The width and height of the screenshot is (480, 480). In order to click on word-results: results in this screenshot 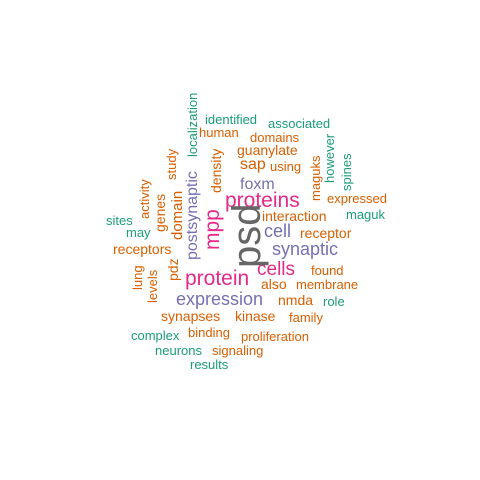, I will do `click(209, 364)`.